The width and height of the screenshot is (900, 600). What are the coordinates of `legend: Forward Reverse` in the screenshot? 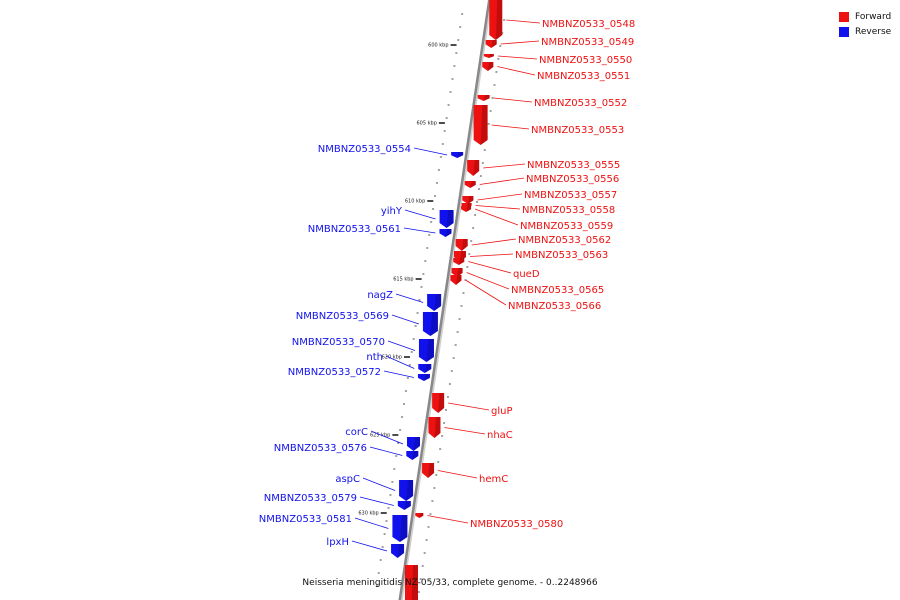 It's located at (865, 24).